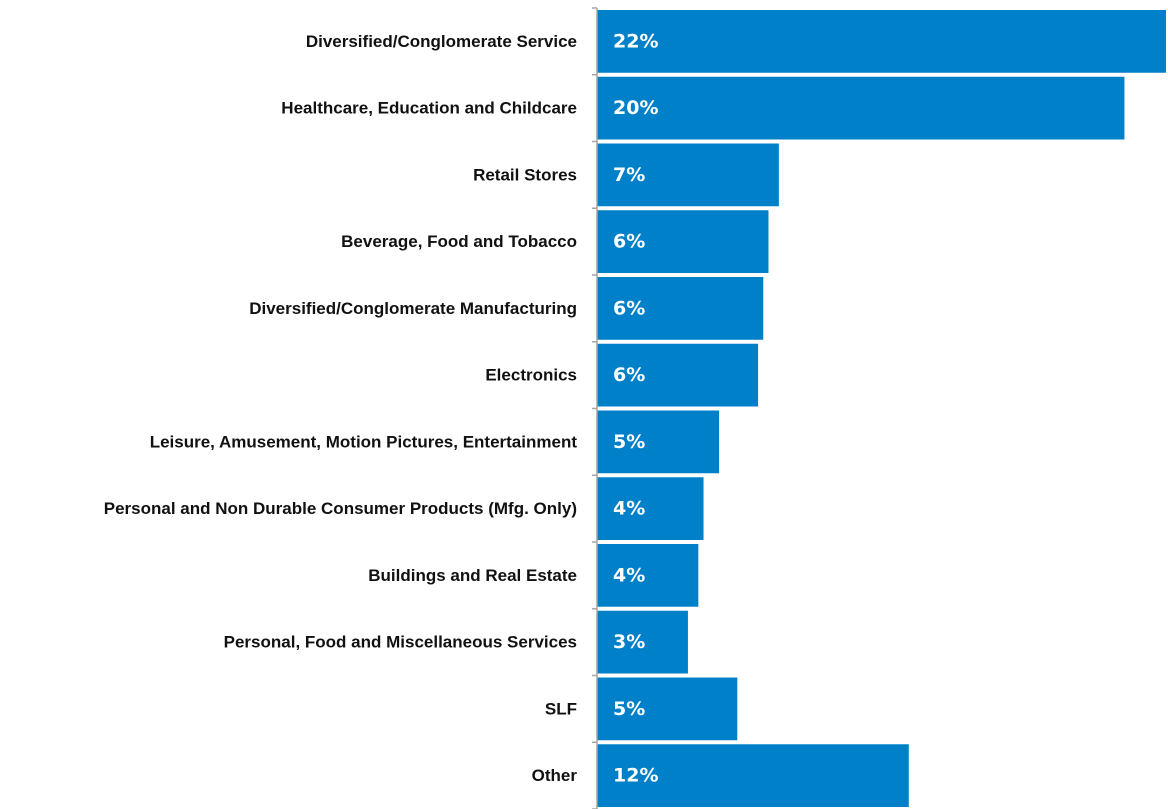  Describe the element at coordinates (629, 175) in the screenshot. I see `value-label: 7%` at that location.